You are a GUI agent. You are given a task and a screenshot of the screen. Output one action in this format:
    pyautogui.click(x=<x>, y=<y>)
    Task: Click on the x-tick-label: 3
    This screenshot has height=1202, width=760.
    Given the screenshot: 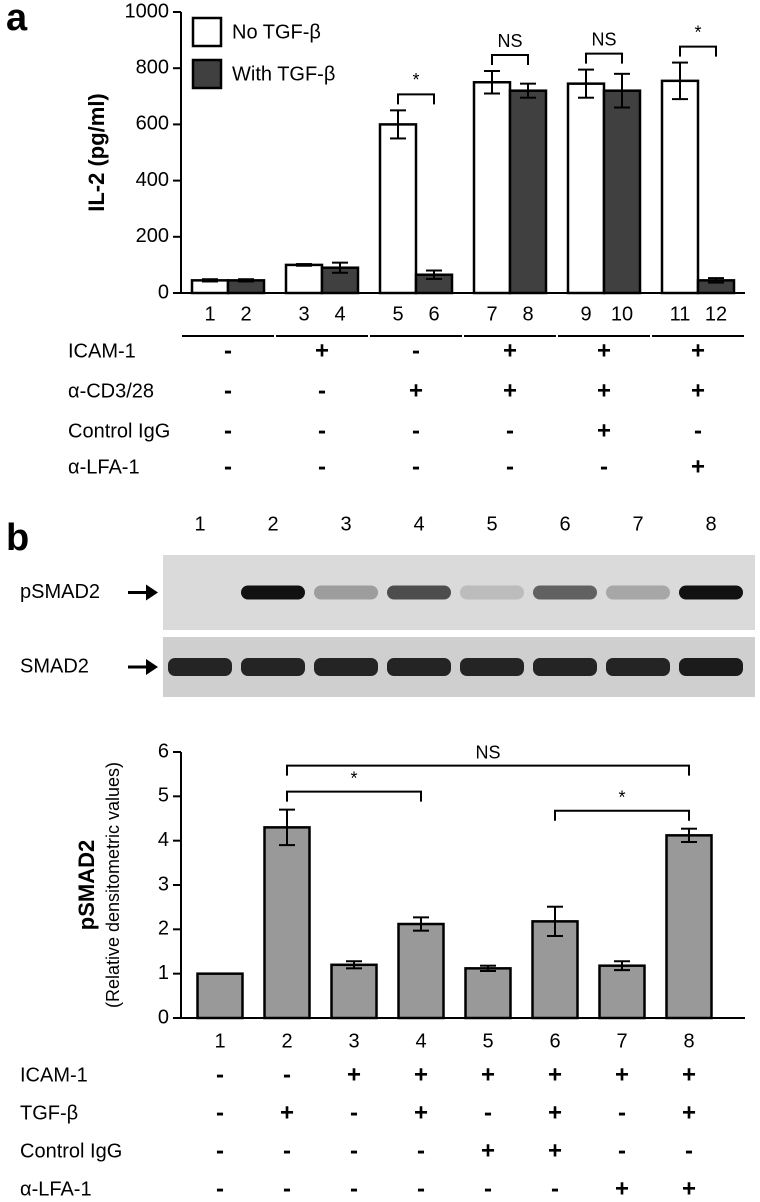 What is the action you would take?
    pyautogui.click(x=303, y=314)
    